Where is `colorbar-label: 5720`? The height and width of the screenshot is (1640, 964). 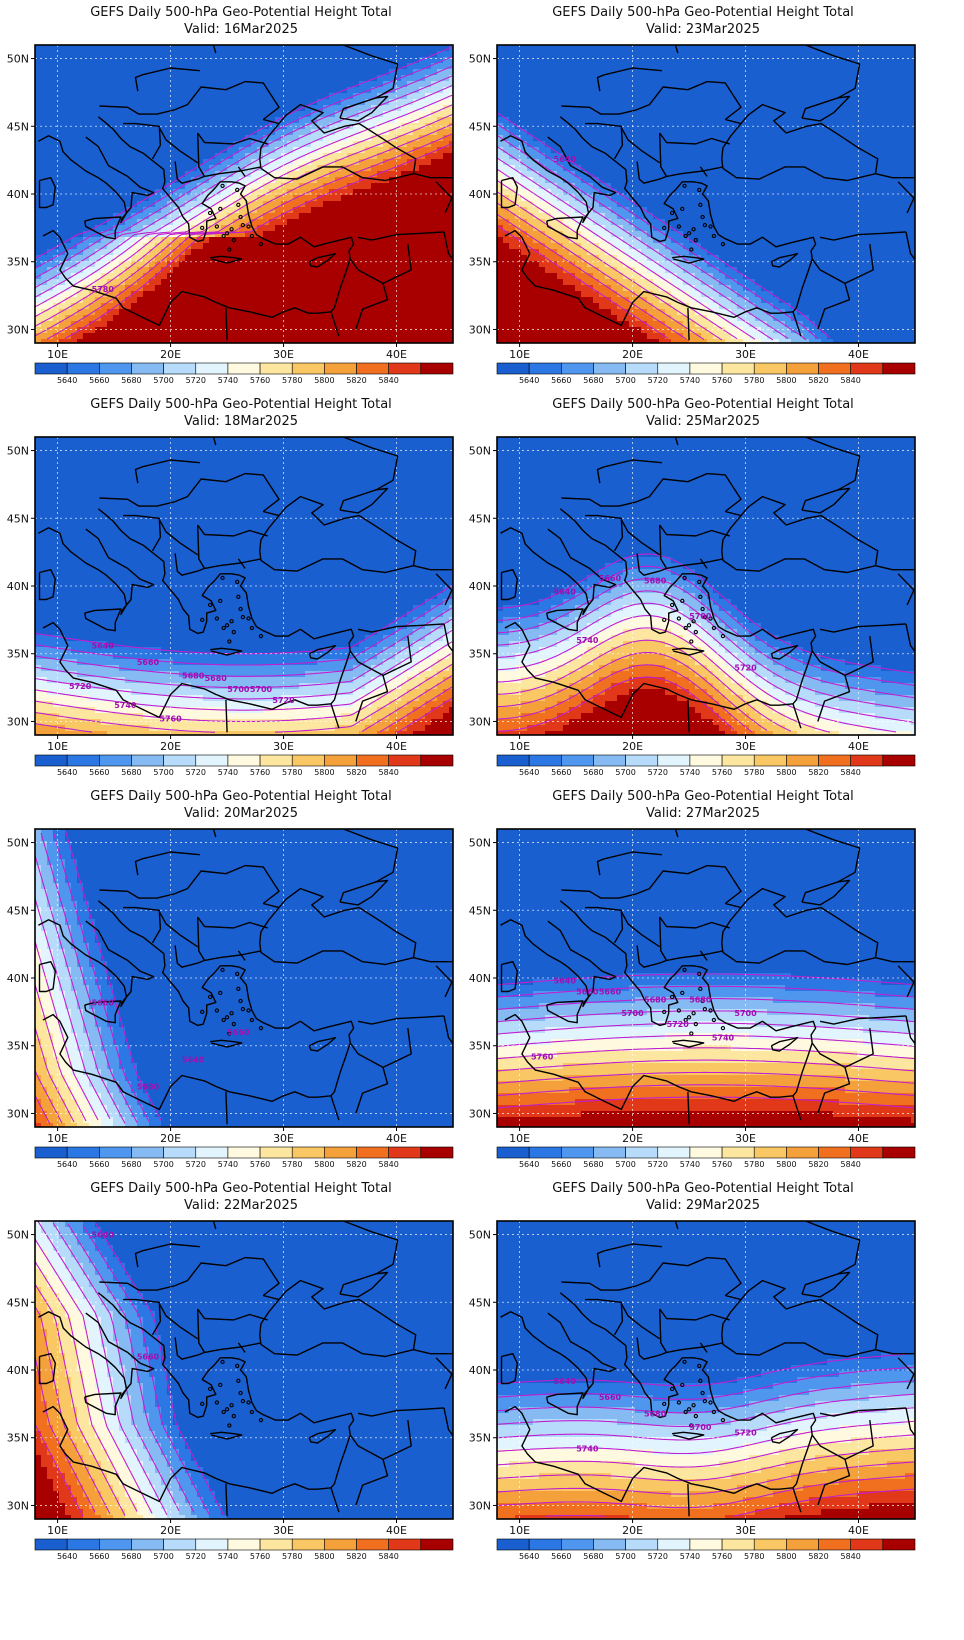 colorbar-label: 5720 is located at coordinates (196, 772).